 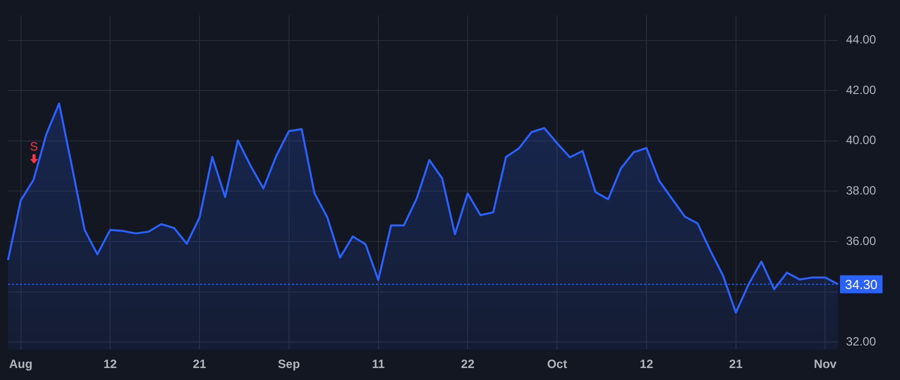 What do you see at coordinates (289, 364) in the screenshot?
I see `x-tick-label: Sep` at bounding box center [289, 364].